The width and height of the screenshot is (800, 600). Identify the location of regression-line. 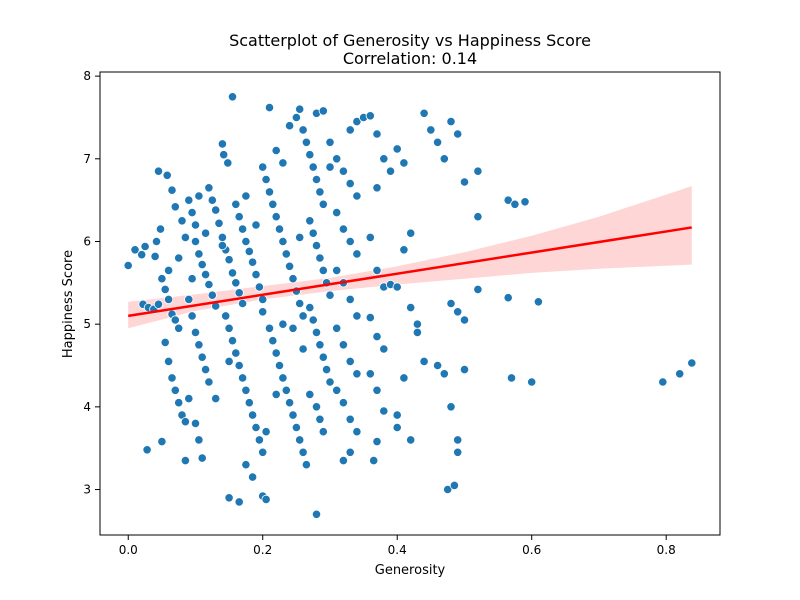
(410, 272).